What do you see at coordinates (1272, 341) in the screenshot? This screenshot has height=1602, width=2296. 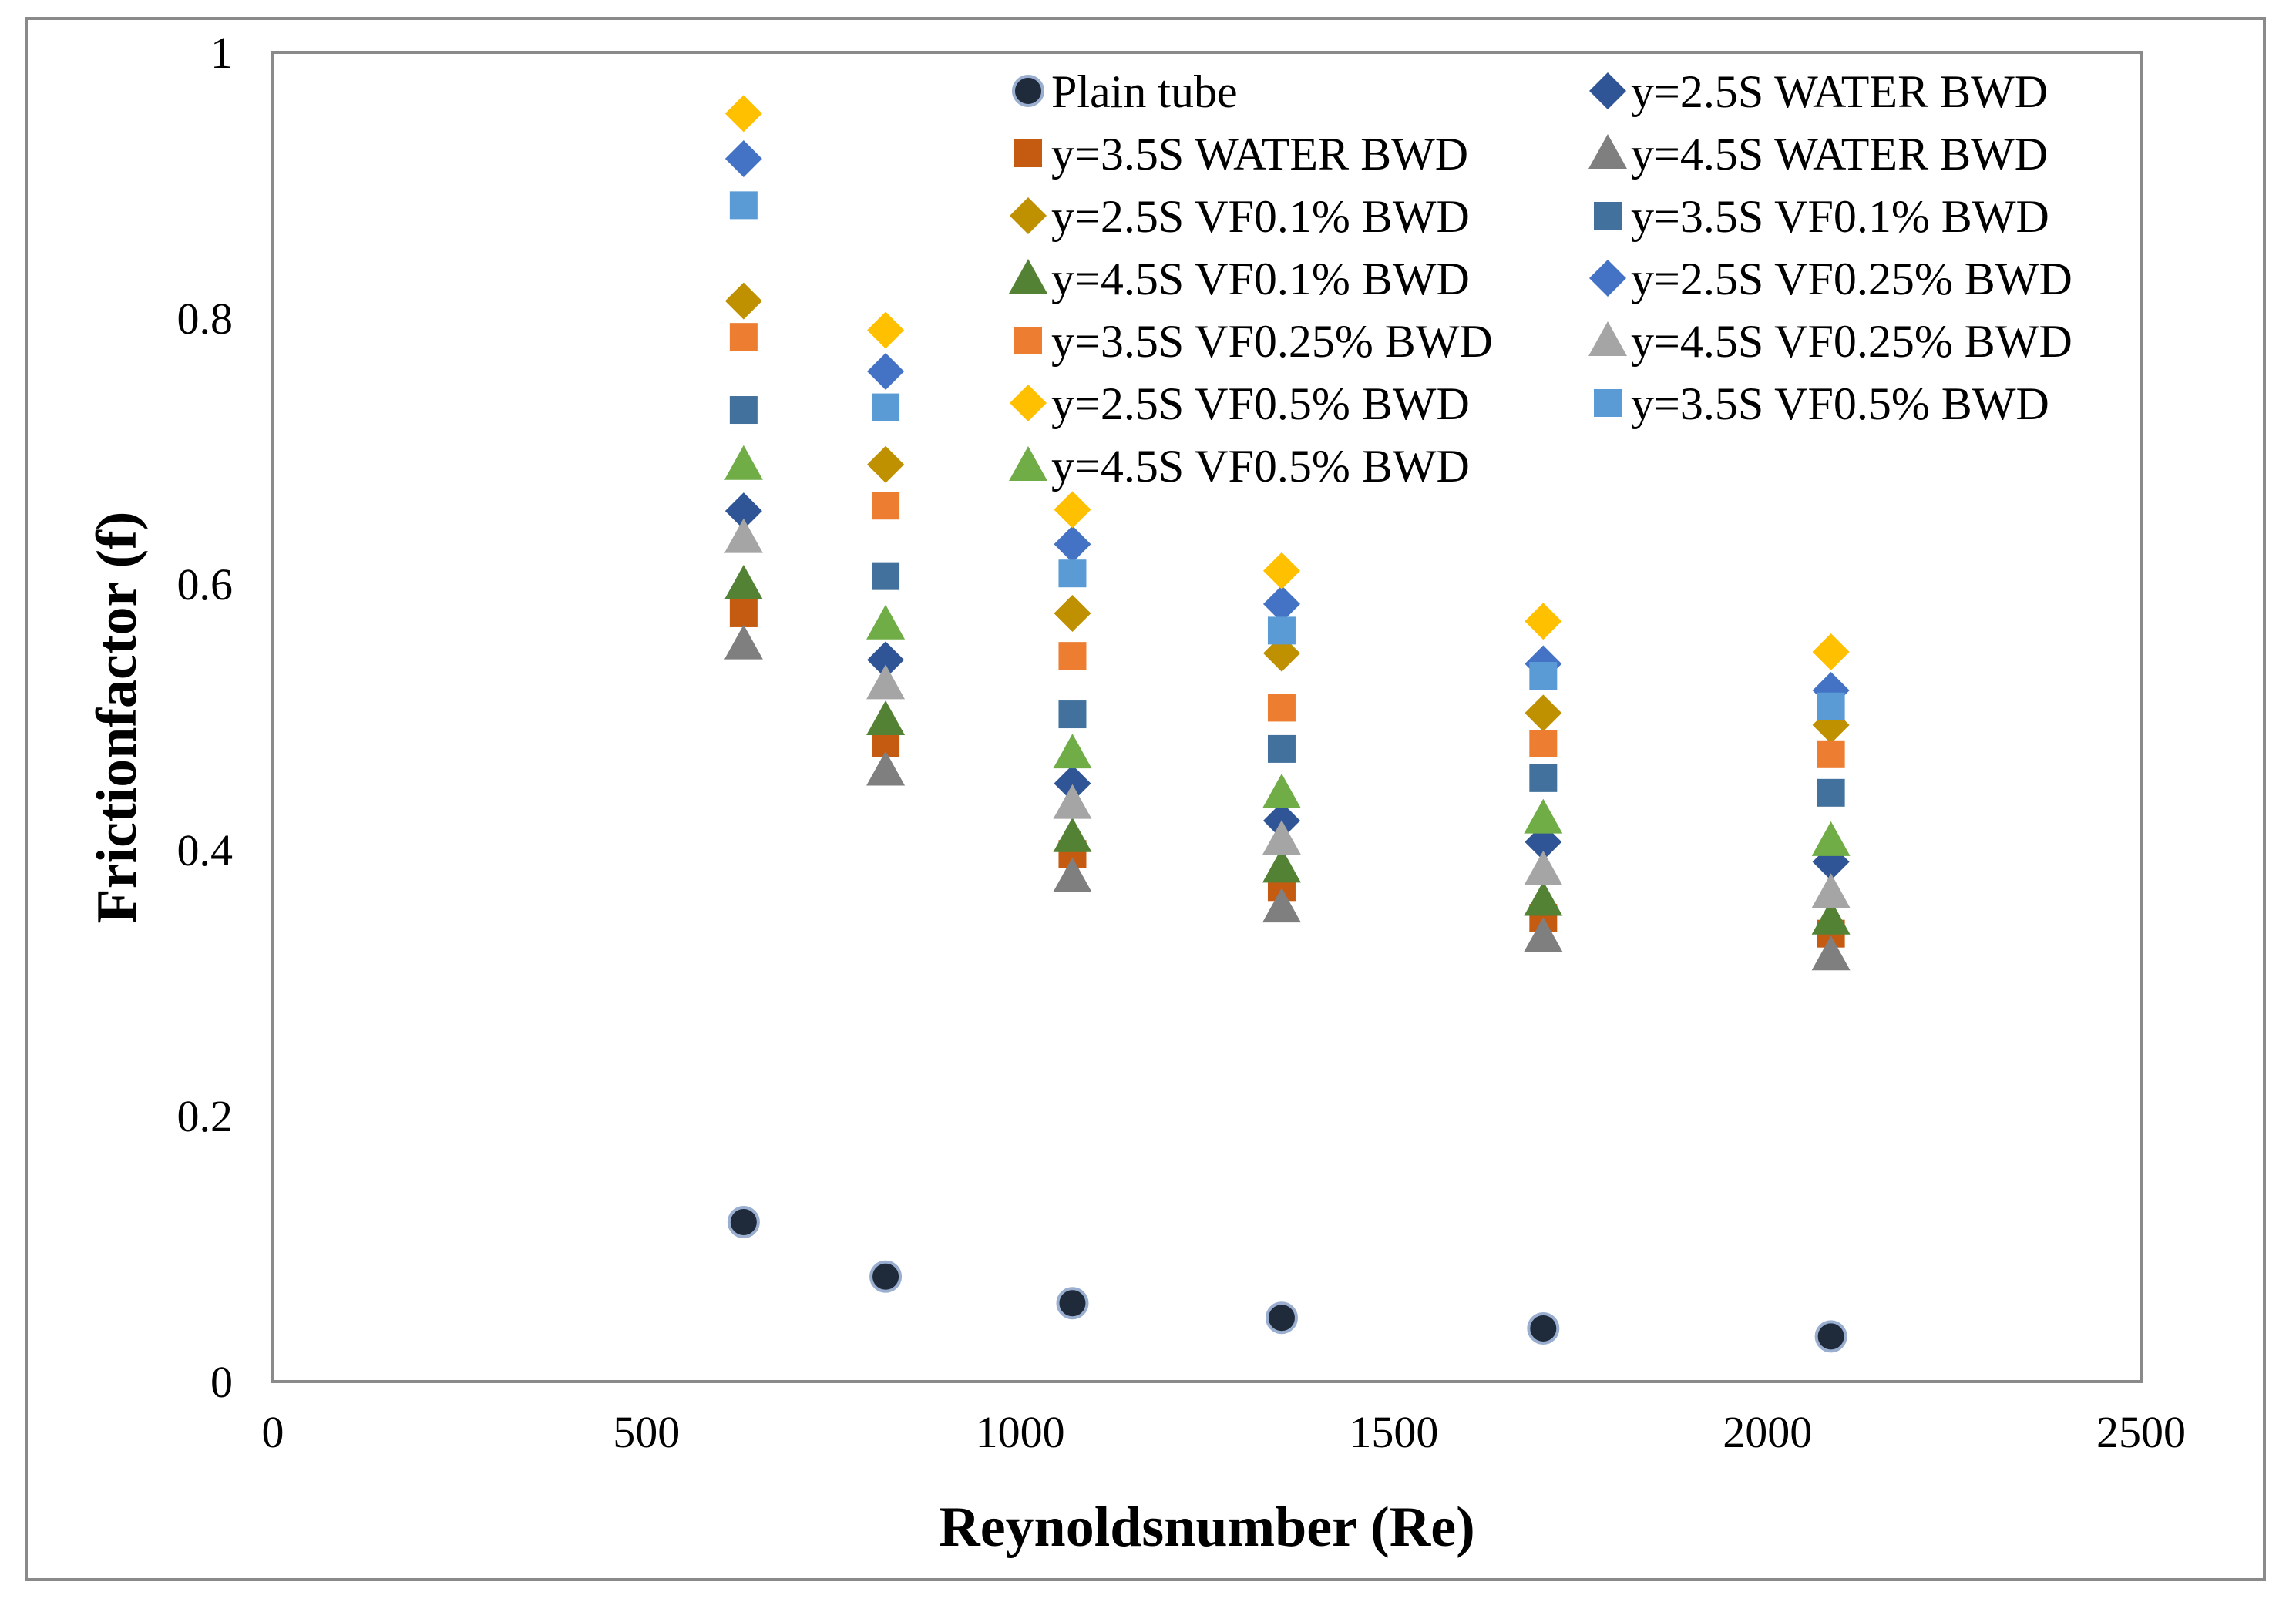 I see `legend-label: y=3.5S VF0.25% BWD` at bounding box center [1272, 341].